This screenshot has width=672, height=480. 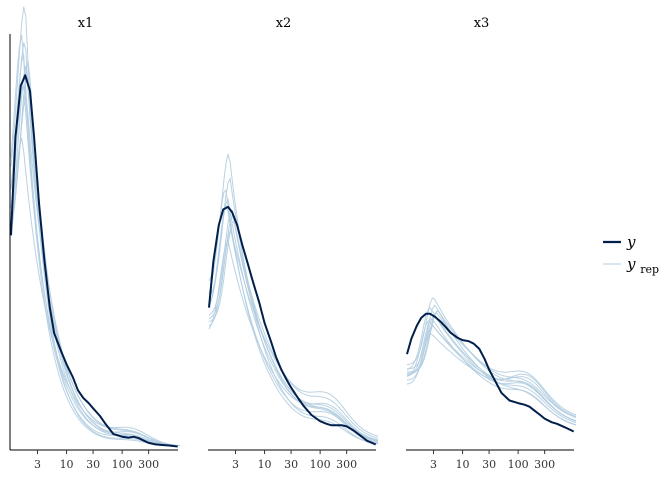 I want to click on x-tick-label-x3-3: 3, so click(x=433, y=464).